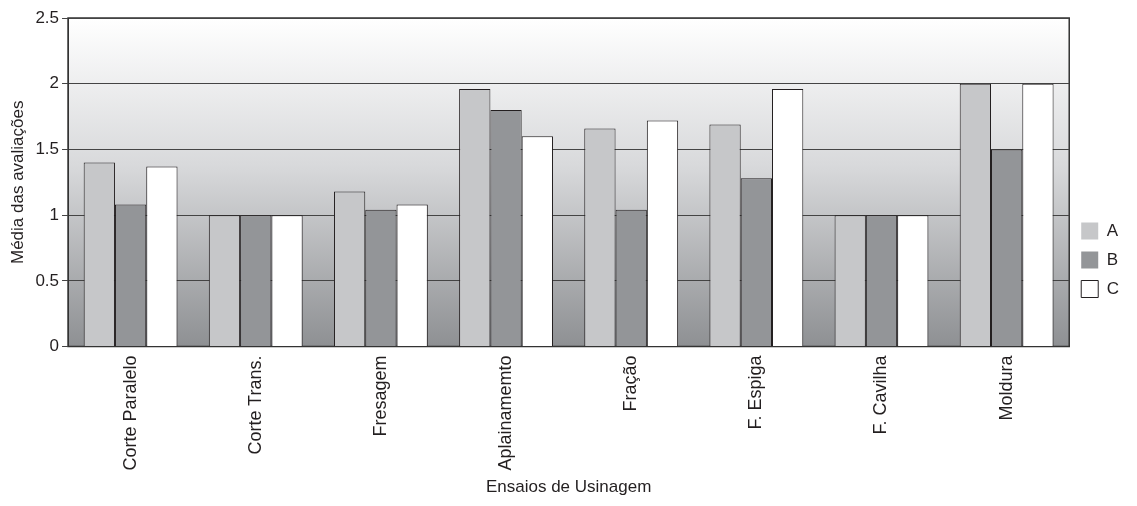  I want to click on x-tick-label: Corte Trans., so click(254, 405).